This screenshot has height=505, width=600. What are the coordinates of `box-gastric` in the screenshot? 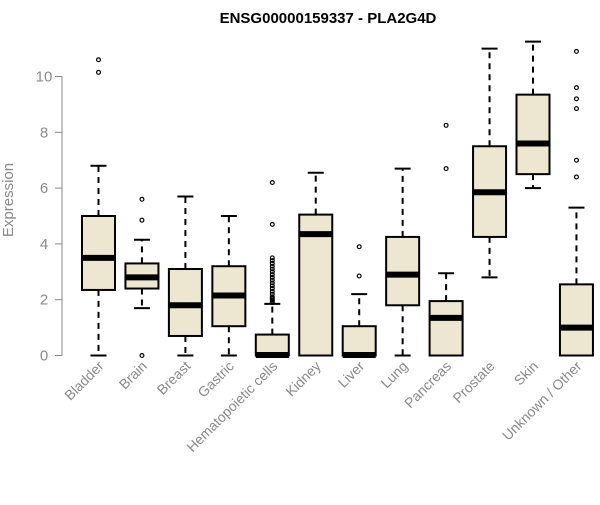 It's located at (229, 286).